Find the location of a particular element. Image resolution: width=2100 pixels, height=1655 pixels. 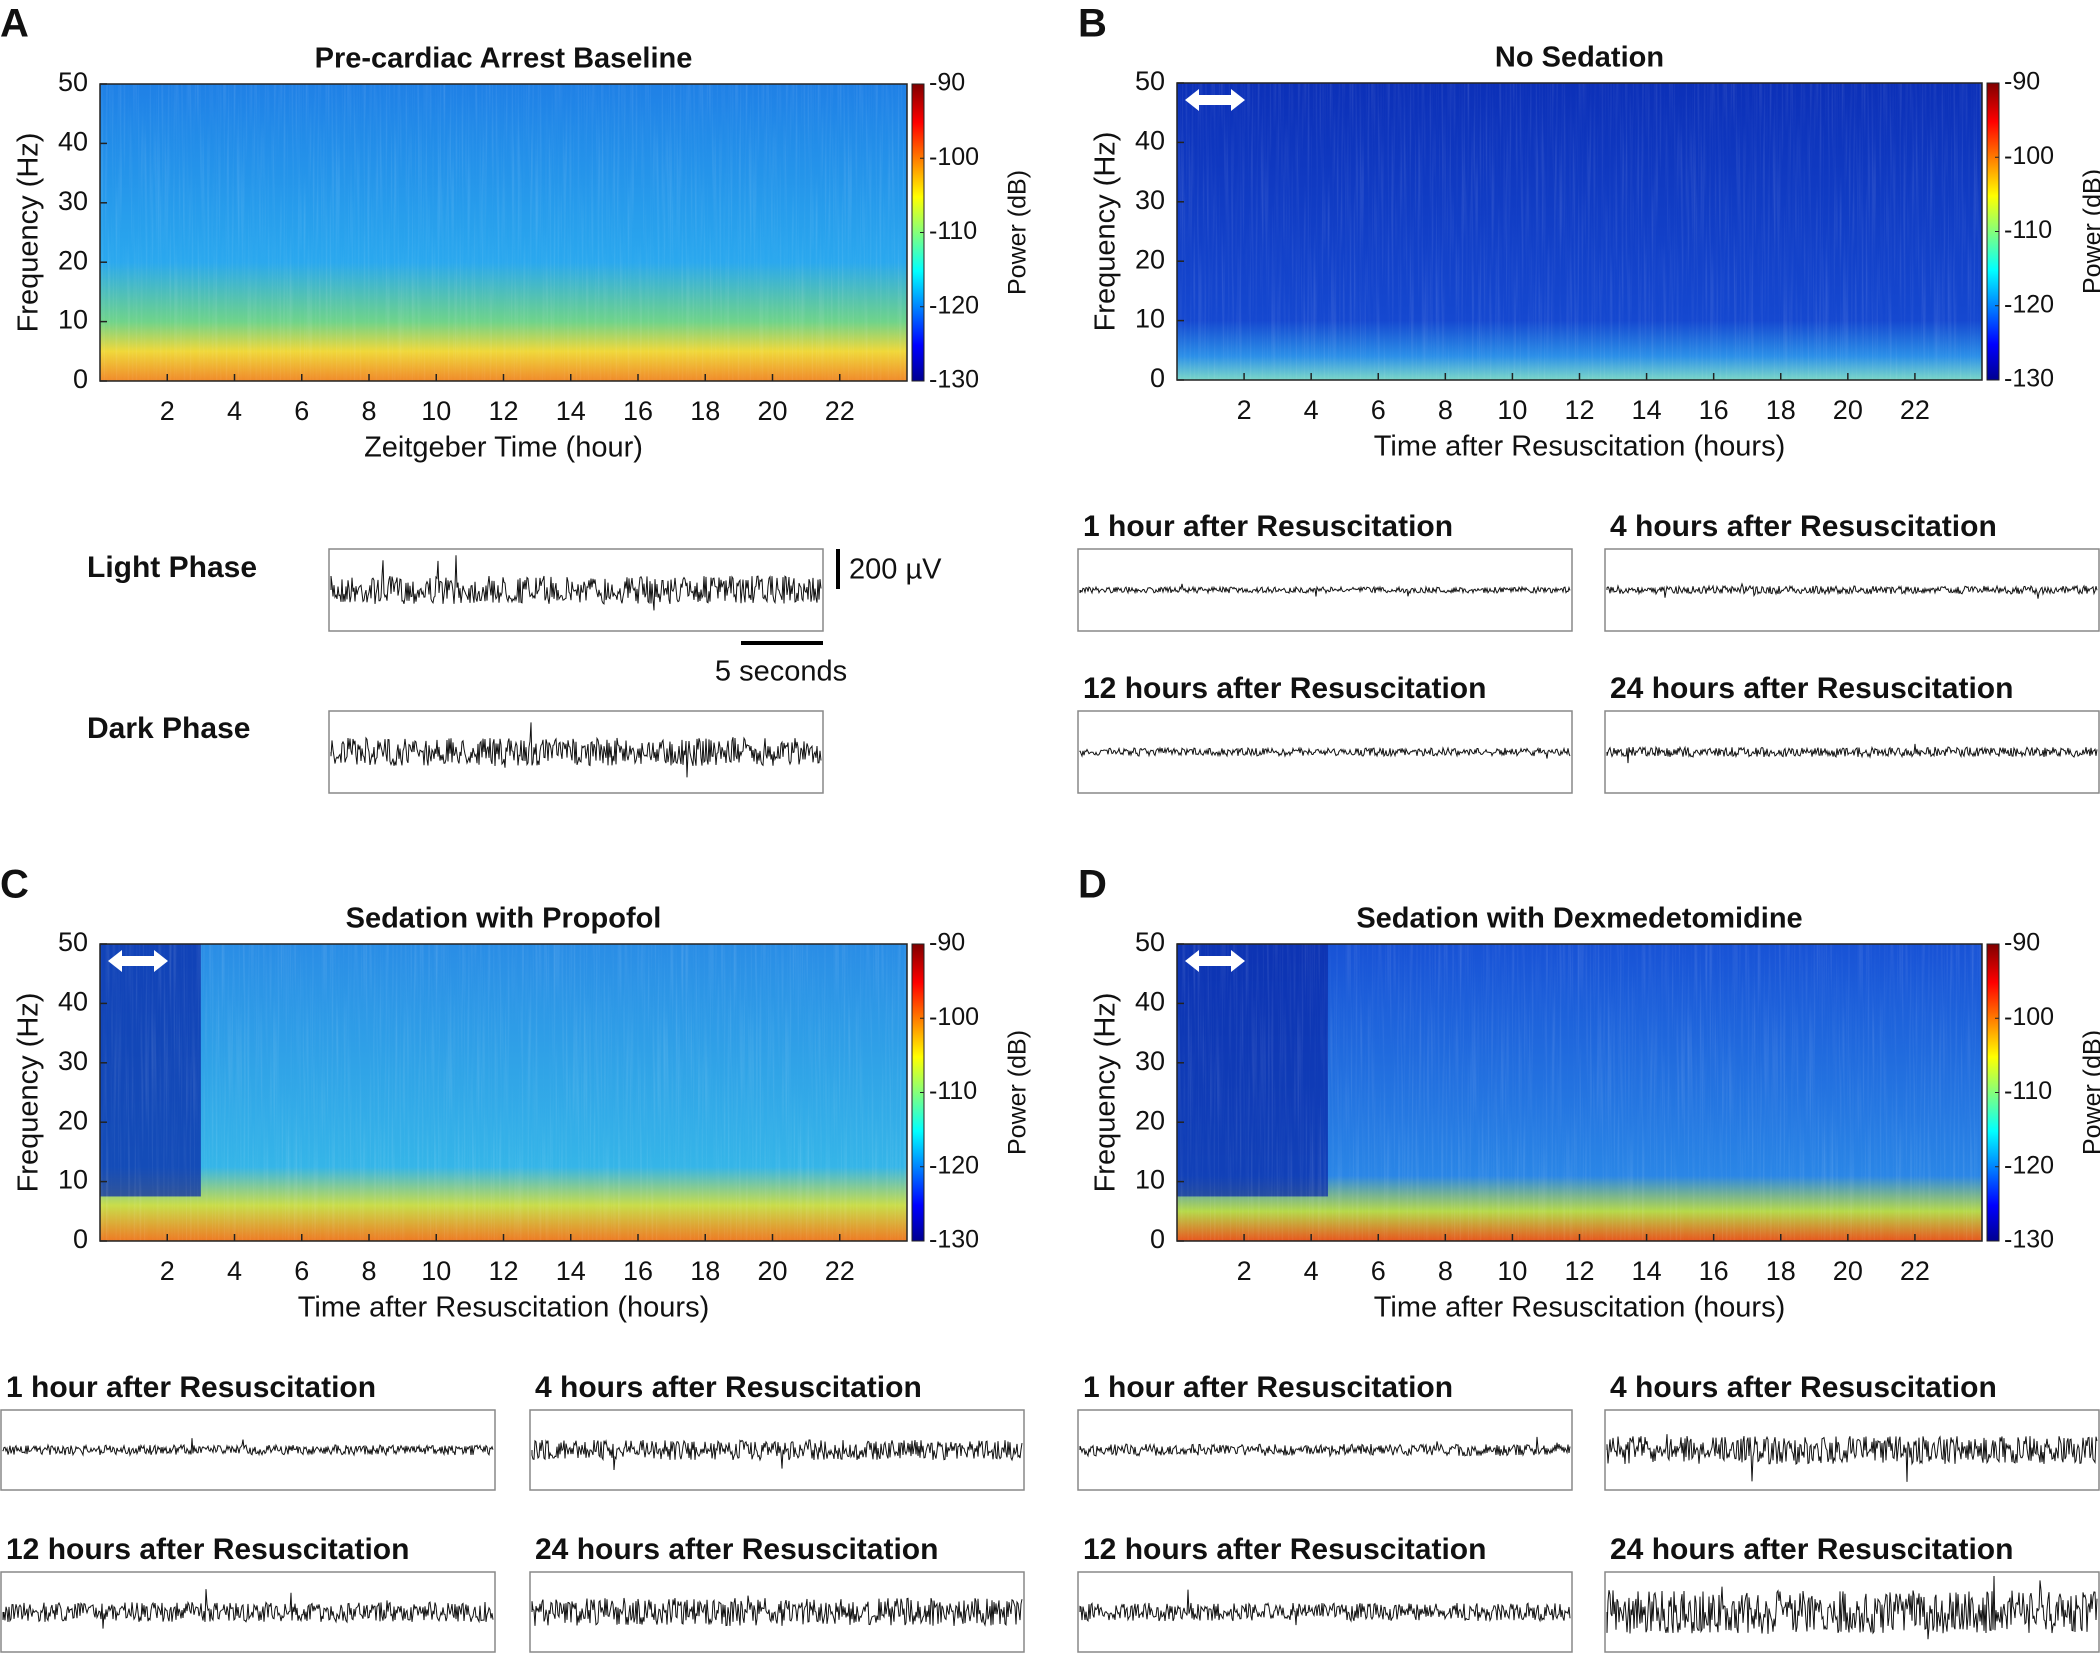

trace-label: Light Phase is located at coordinates (172, 567).